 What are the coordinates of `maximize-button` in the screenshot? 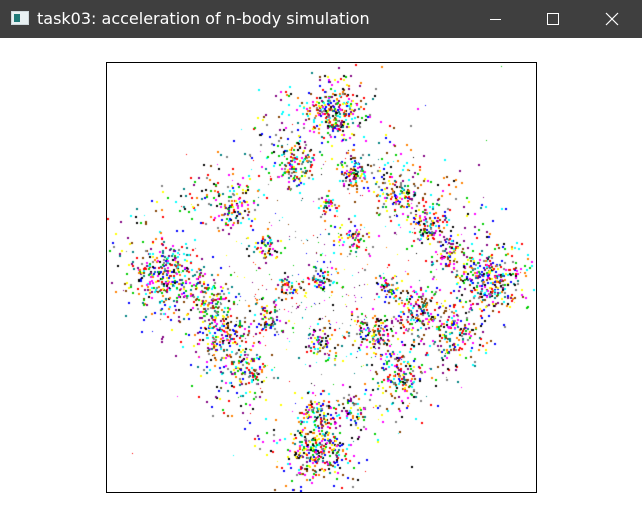 It's located at (553, 19).